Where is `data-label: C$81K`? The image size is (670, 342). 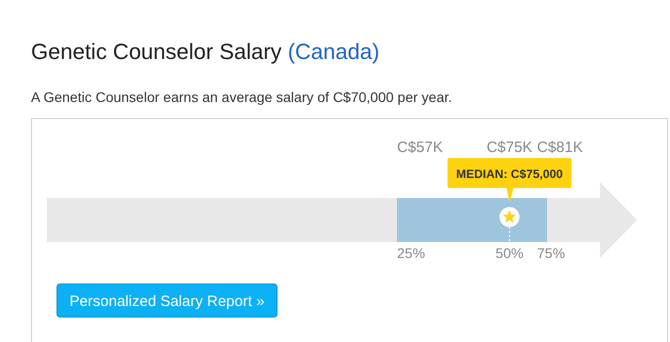
data-label: C$81K is located at coordinates (560, 147).